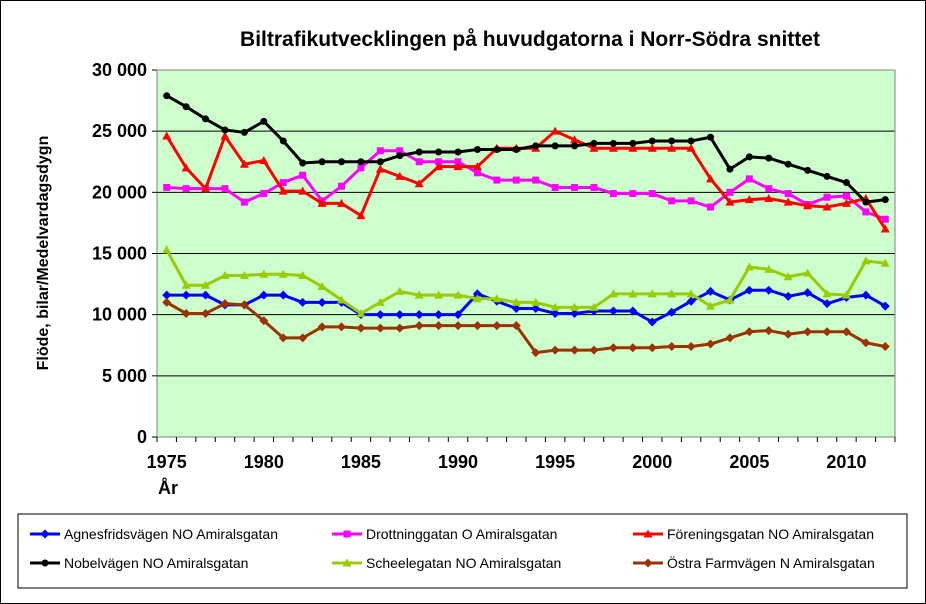 Image resolution: width=926 pixels, height=604 pixels. What do you see at coordinates (463, 563) in the screenshot?
I see `legend-label: Scheelegatan NO Amiralsgatan` at bounding box center [463, 563].